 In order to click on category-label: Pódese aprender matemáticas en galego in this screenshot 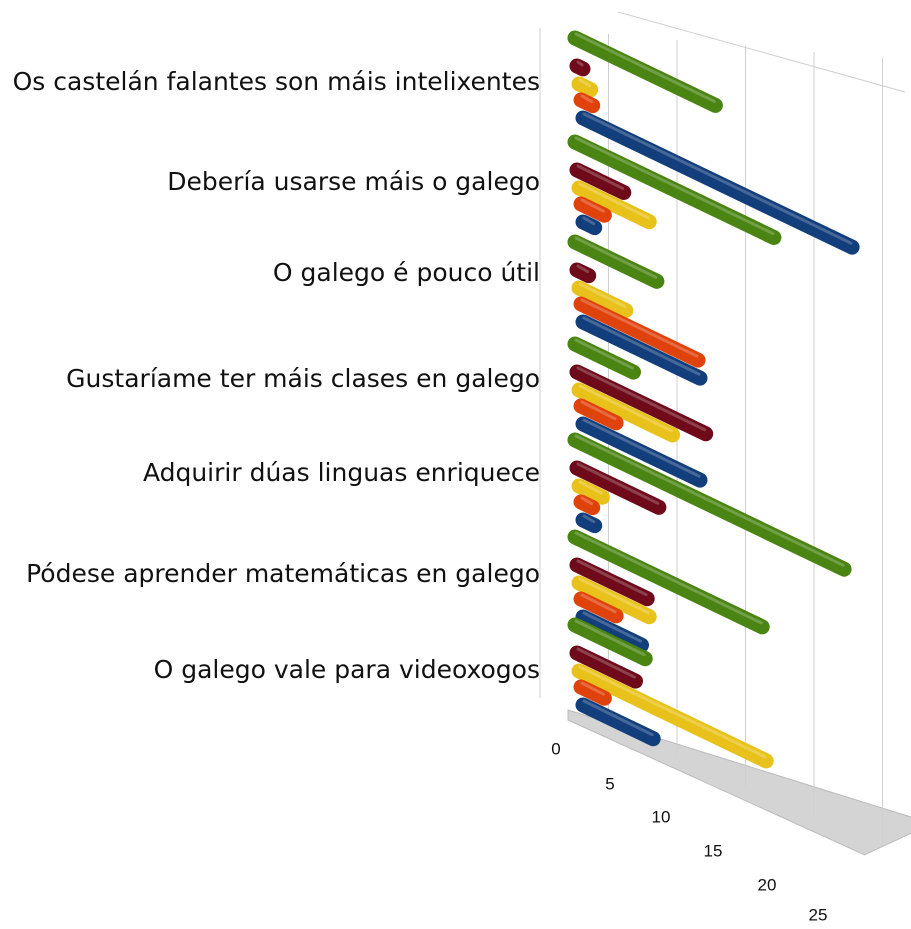, I will do `click(283, 573)`.